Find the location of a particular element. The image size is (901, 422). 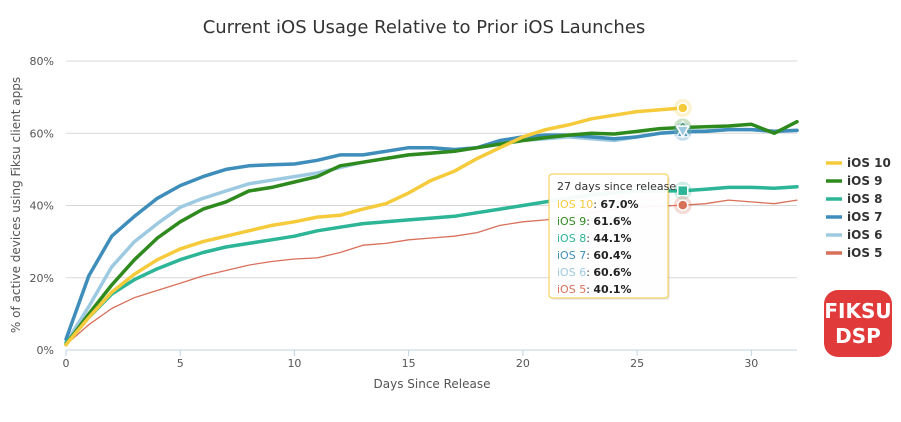

logo-line2: DSP is located at coordinates (858, 336).